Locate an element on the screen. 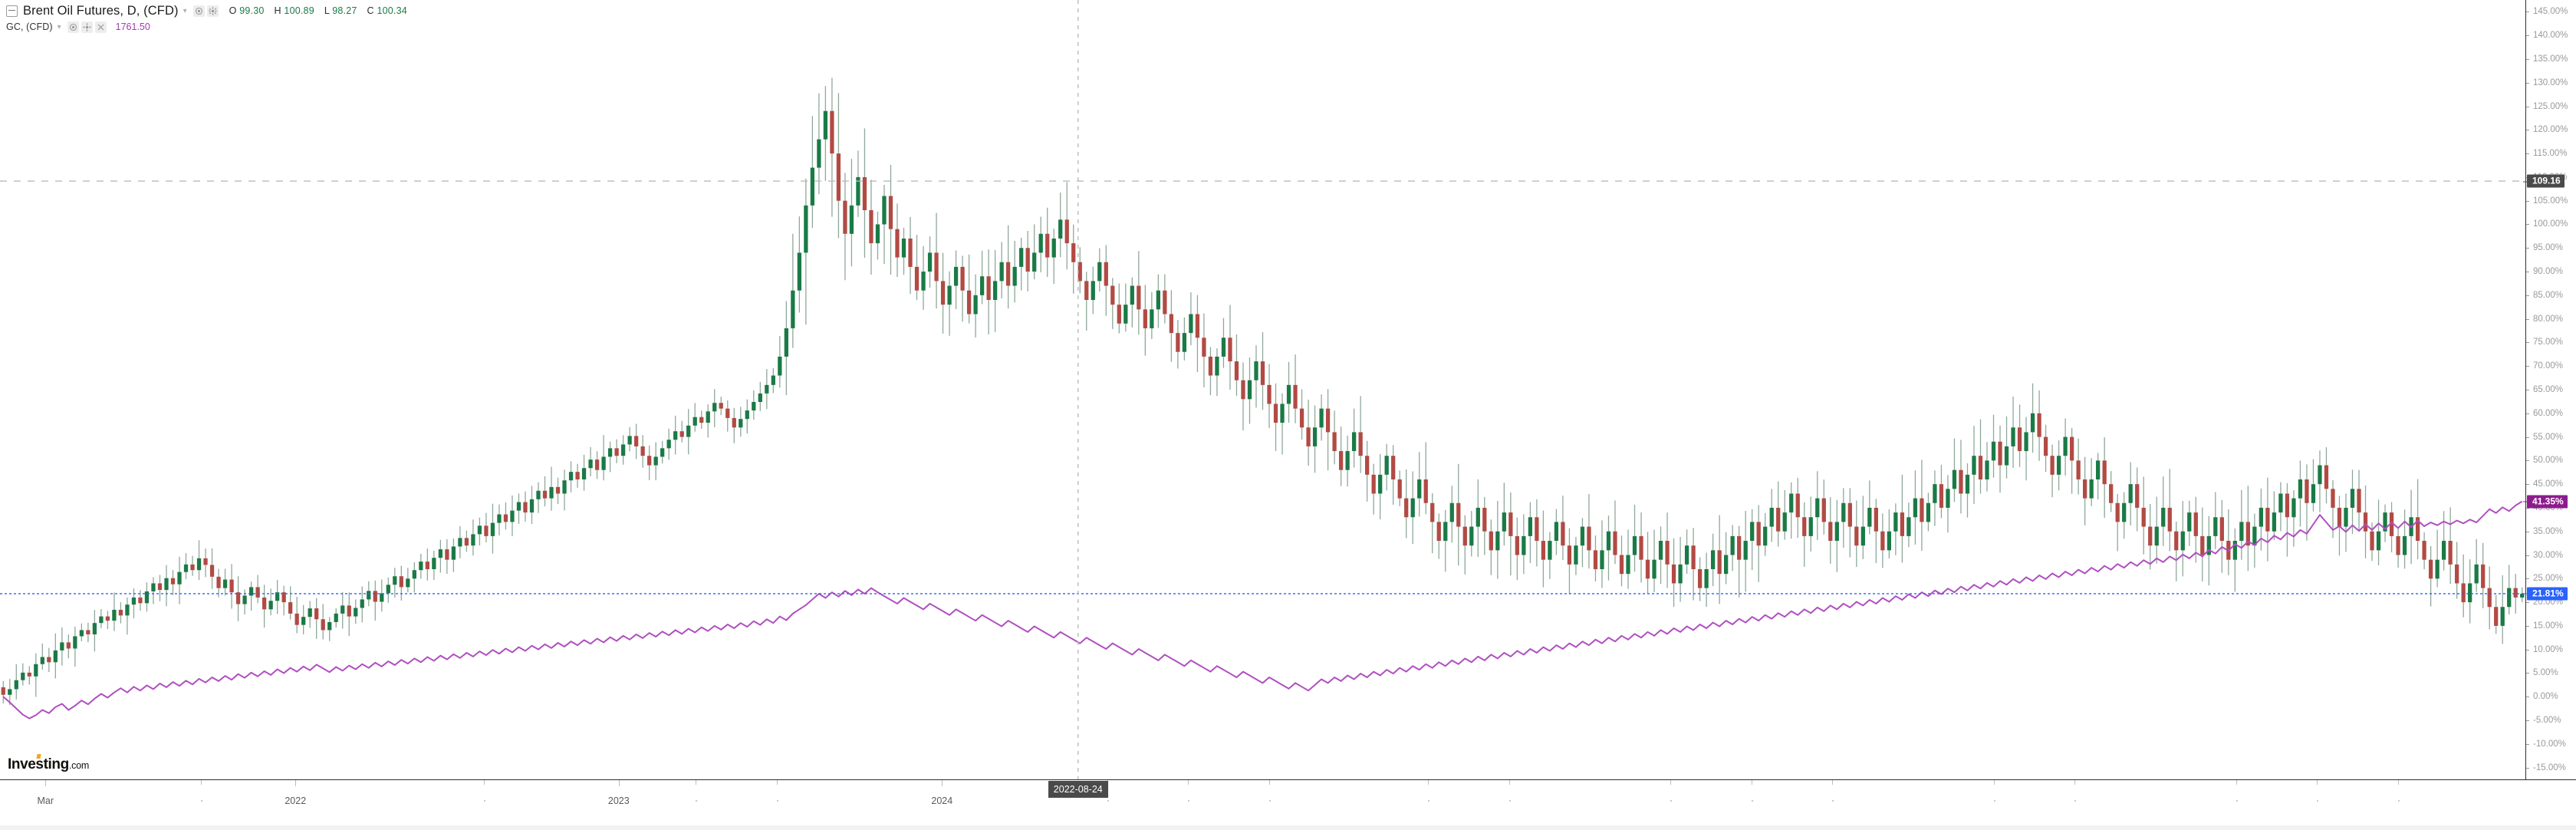 The height and width of the screenshot is (830, 2576). gear-icon-secondary is located at coordinates (87, 27).